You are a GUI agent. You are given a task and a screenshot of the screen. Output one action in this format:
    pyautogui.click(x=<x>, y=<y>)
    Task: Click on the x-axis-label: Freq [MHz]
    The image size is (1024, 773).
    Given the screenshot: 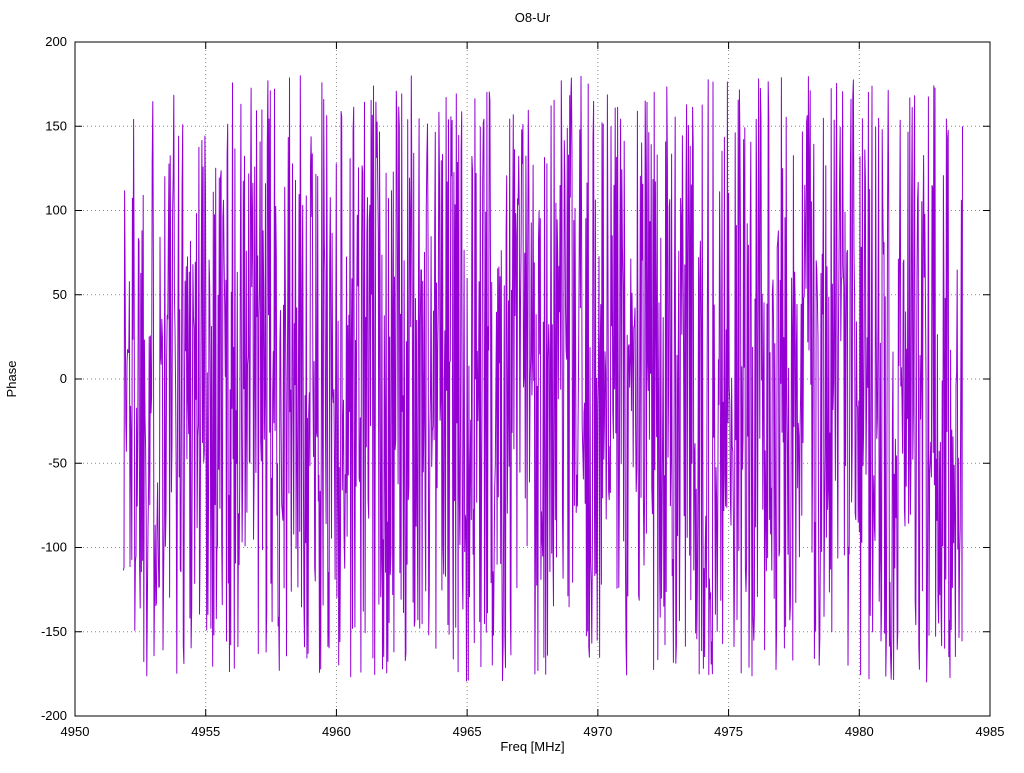 What is the action you would take?
    pyautogui.click(x=532, y=746)
    